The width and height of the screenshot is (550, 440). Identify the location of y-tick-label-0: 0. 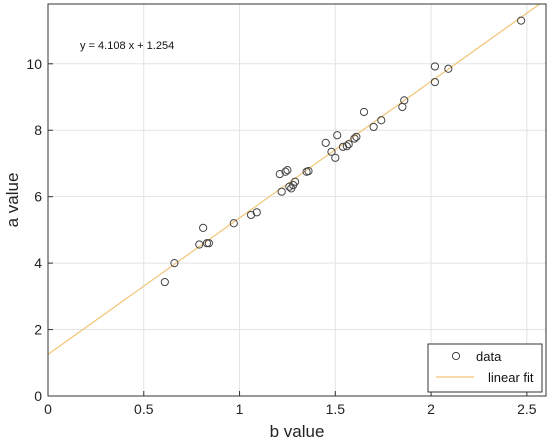
(38, 396).